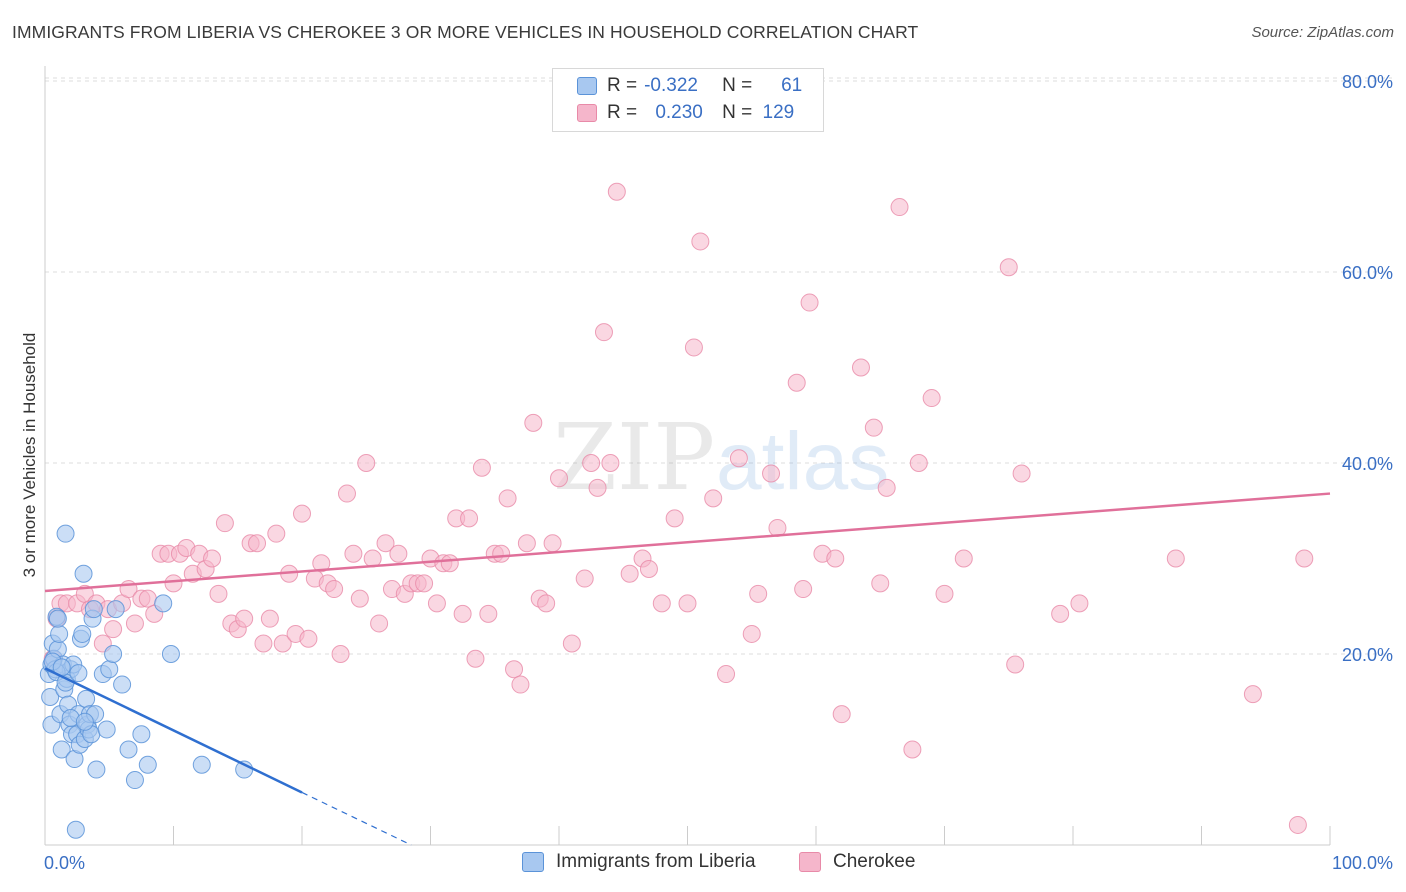 This screenshot has width=1406, height=892. What do you see at coordinates (671, 85) in the screenshot?
I see `legend-r-value: -0.322` at bounding box center [671, 85].